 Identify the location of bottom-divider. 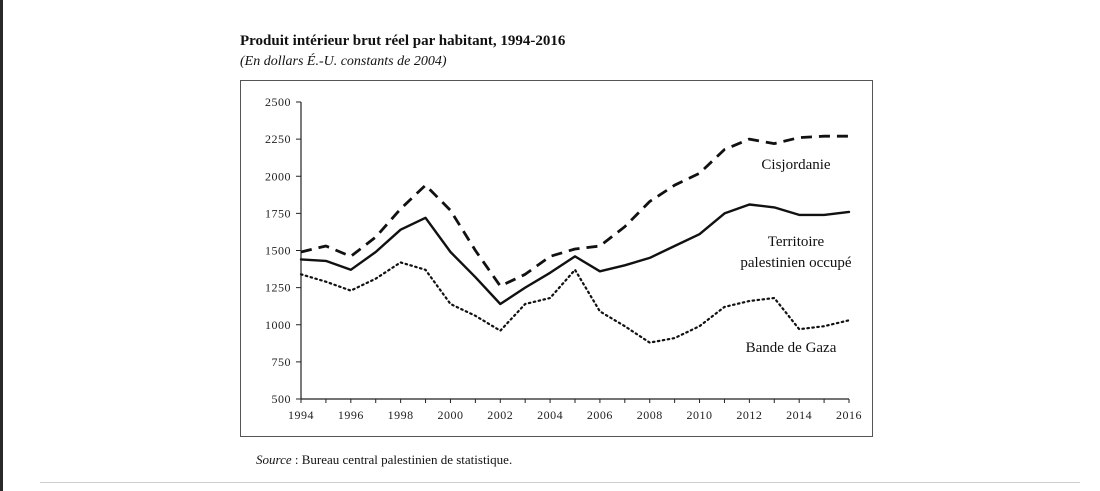
(560, 482).